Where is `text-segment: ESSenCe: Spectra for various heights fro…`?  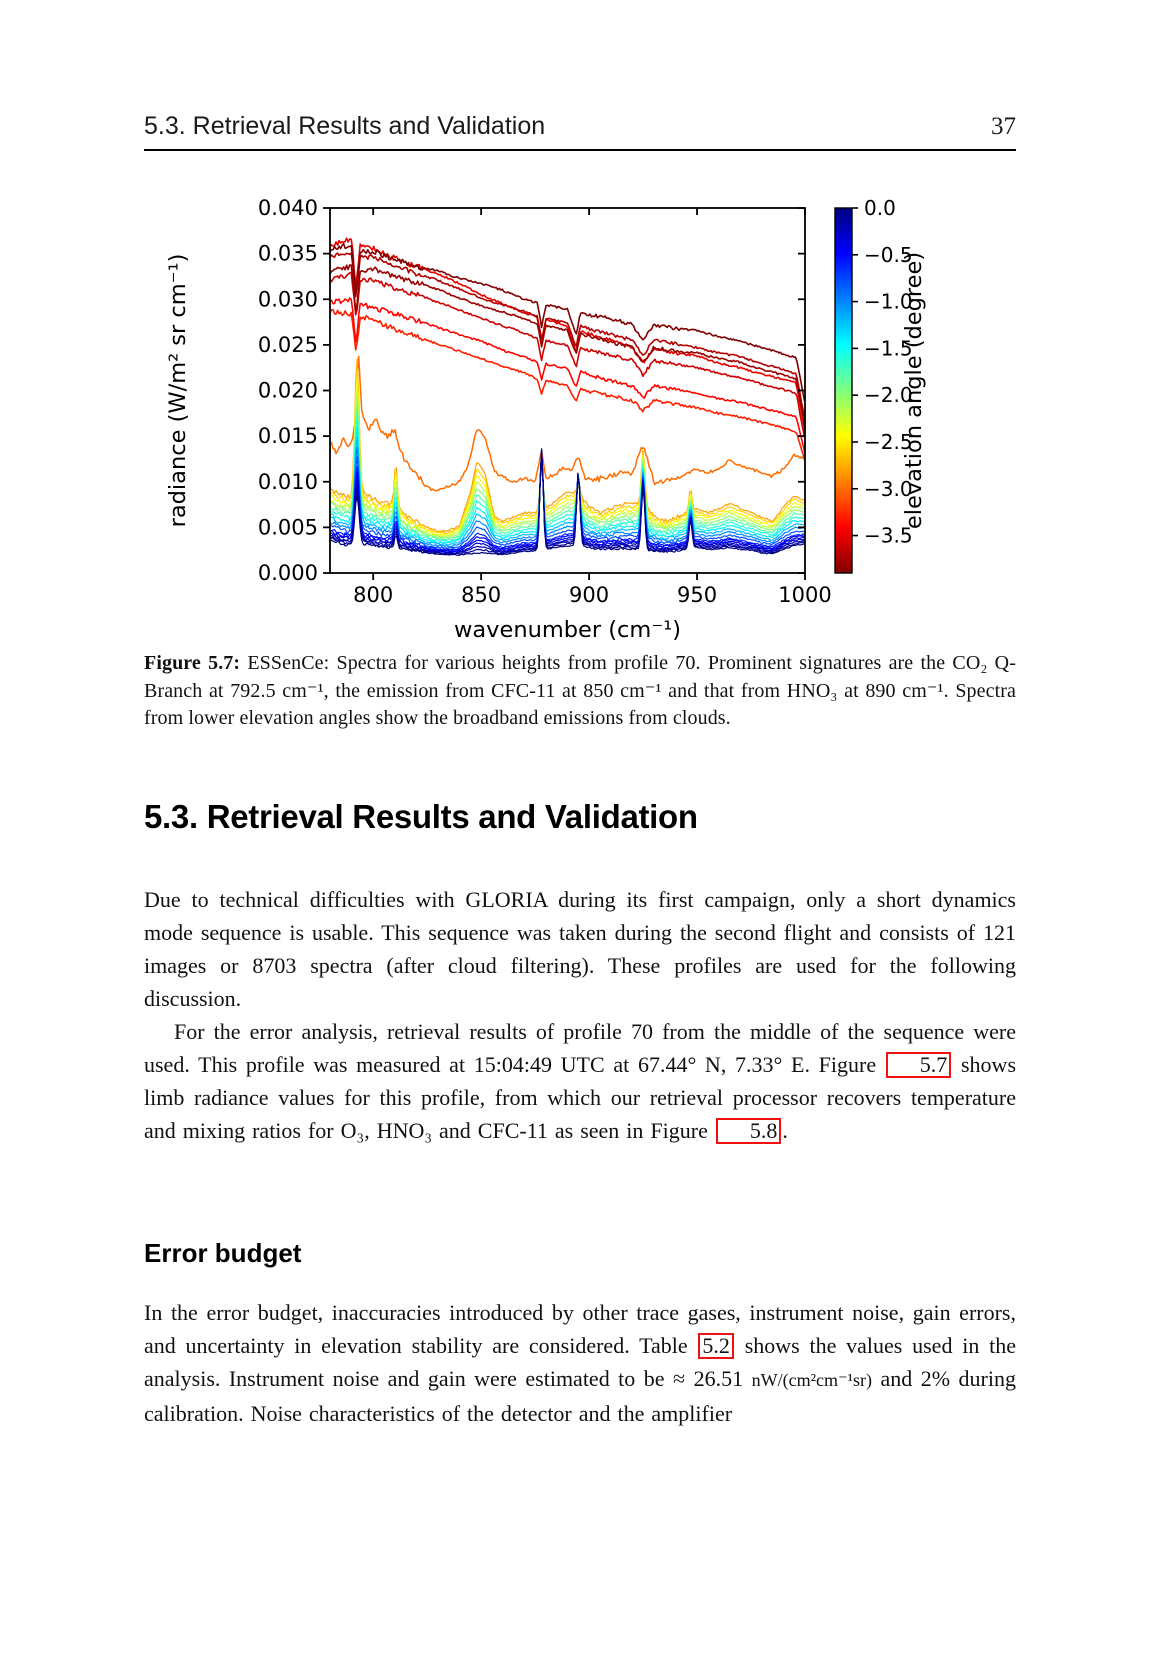 text-segment: ESSenCe: Spectra for various heights fro… is located at coordinates (580, 690).